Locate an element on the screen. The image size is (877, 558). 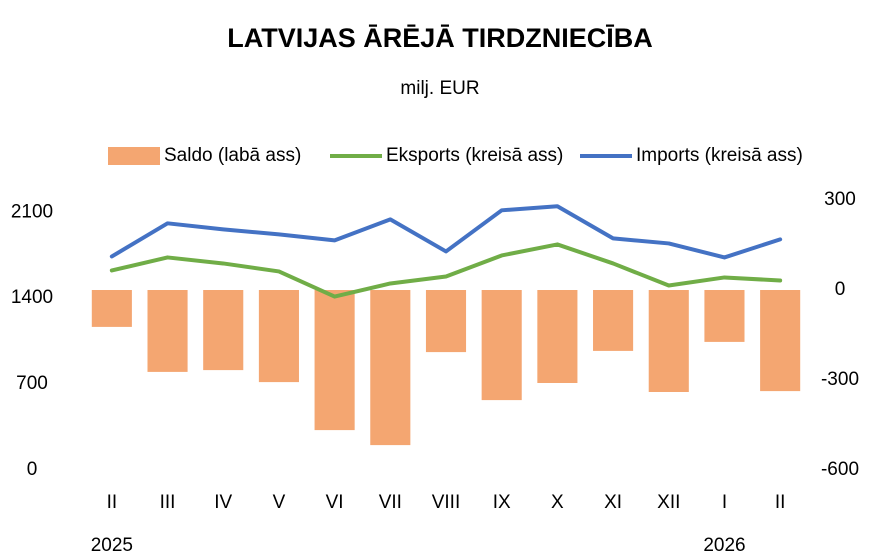
x-tick-label: X is located at coordinates (557, 502).